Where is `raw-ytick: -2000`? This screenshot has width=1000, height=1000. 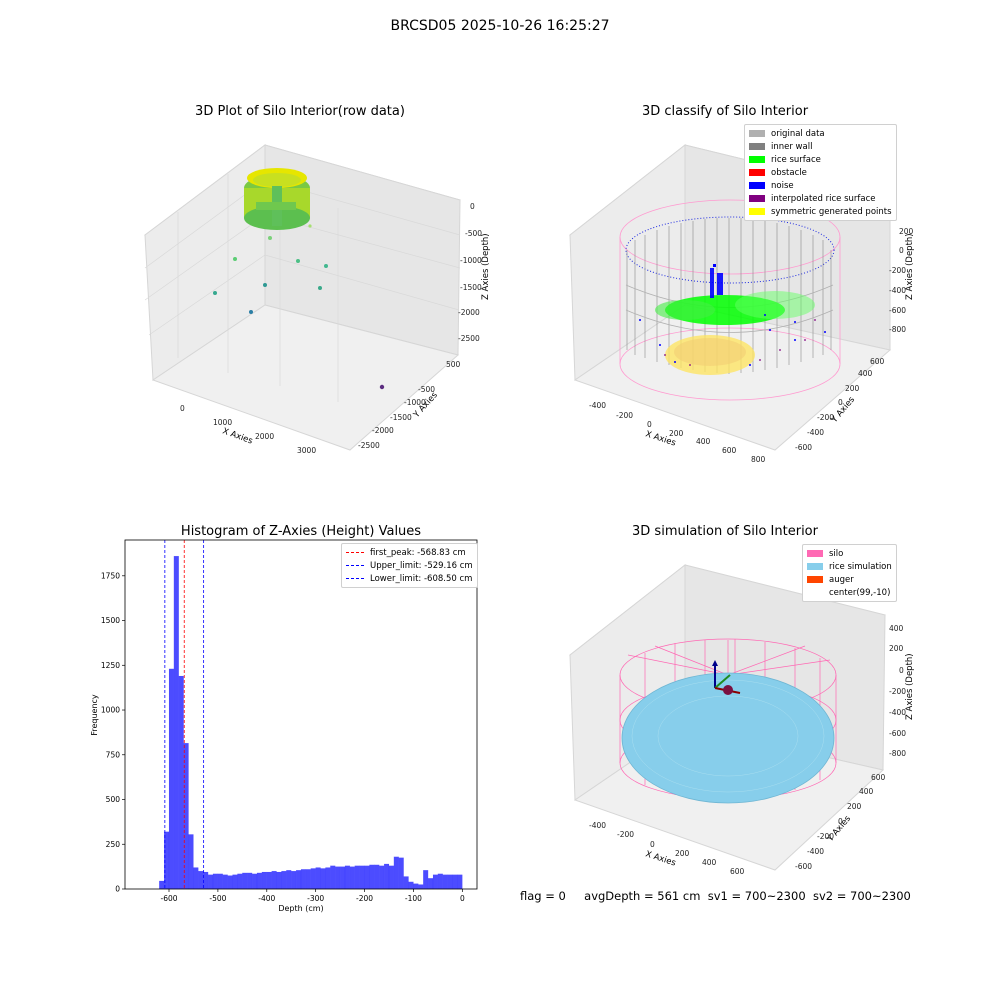
raw-ytick: -2000 is located at coordinates (383, 430).